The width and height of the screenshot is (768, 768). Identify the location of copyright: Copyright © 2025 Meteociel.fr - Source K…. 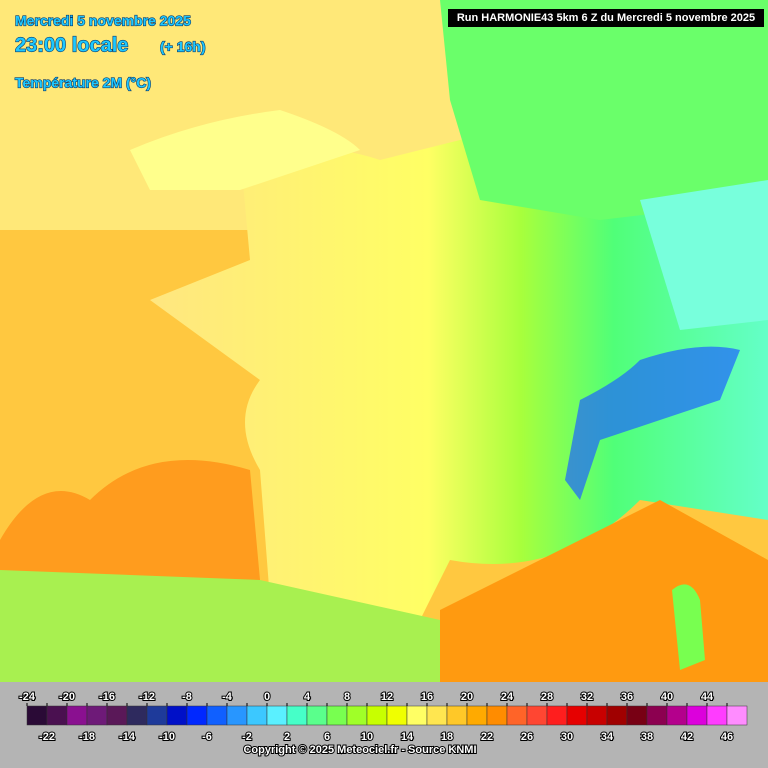
(359, 750).